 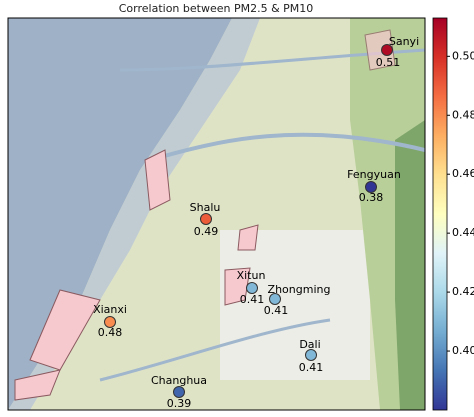 What do you see at coordinates (388, 62) in the screenshot?
I see `station-value: 0.51` at bounding box center [388, 62].